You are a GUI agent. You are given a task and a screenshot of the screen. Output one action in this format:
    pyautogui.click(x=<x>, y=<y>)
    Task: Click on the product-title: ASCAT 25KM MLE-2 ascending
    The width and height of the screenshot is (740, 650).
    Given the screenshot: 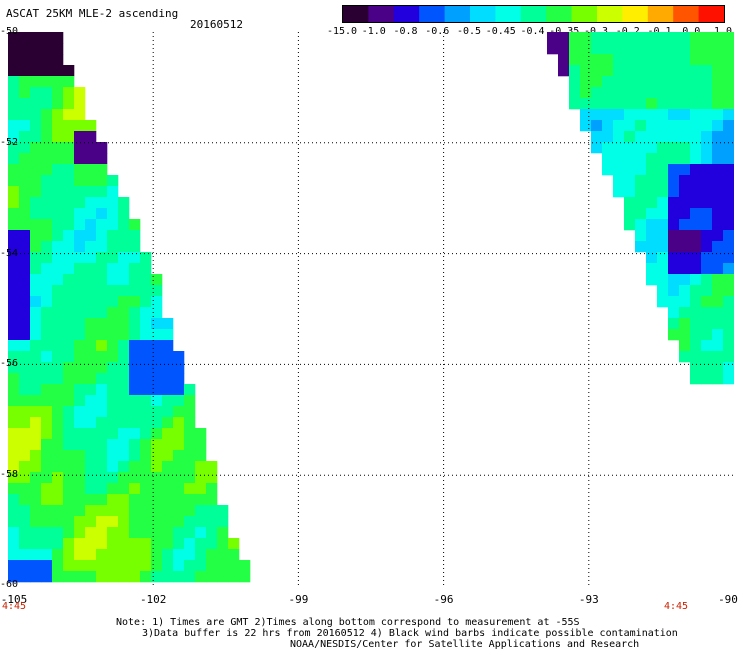 What is the action you would take?
    pyautogui.click(x=92, y=13)
    